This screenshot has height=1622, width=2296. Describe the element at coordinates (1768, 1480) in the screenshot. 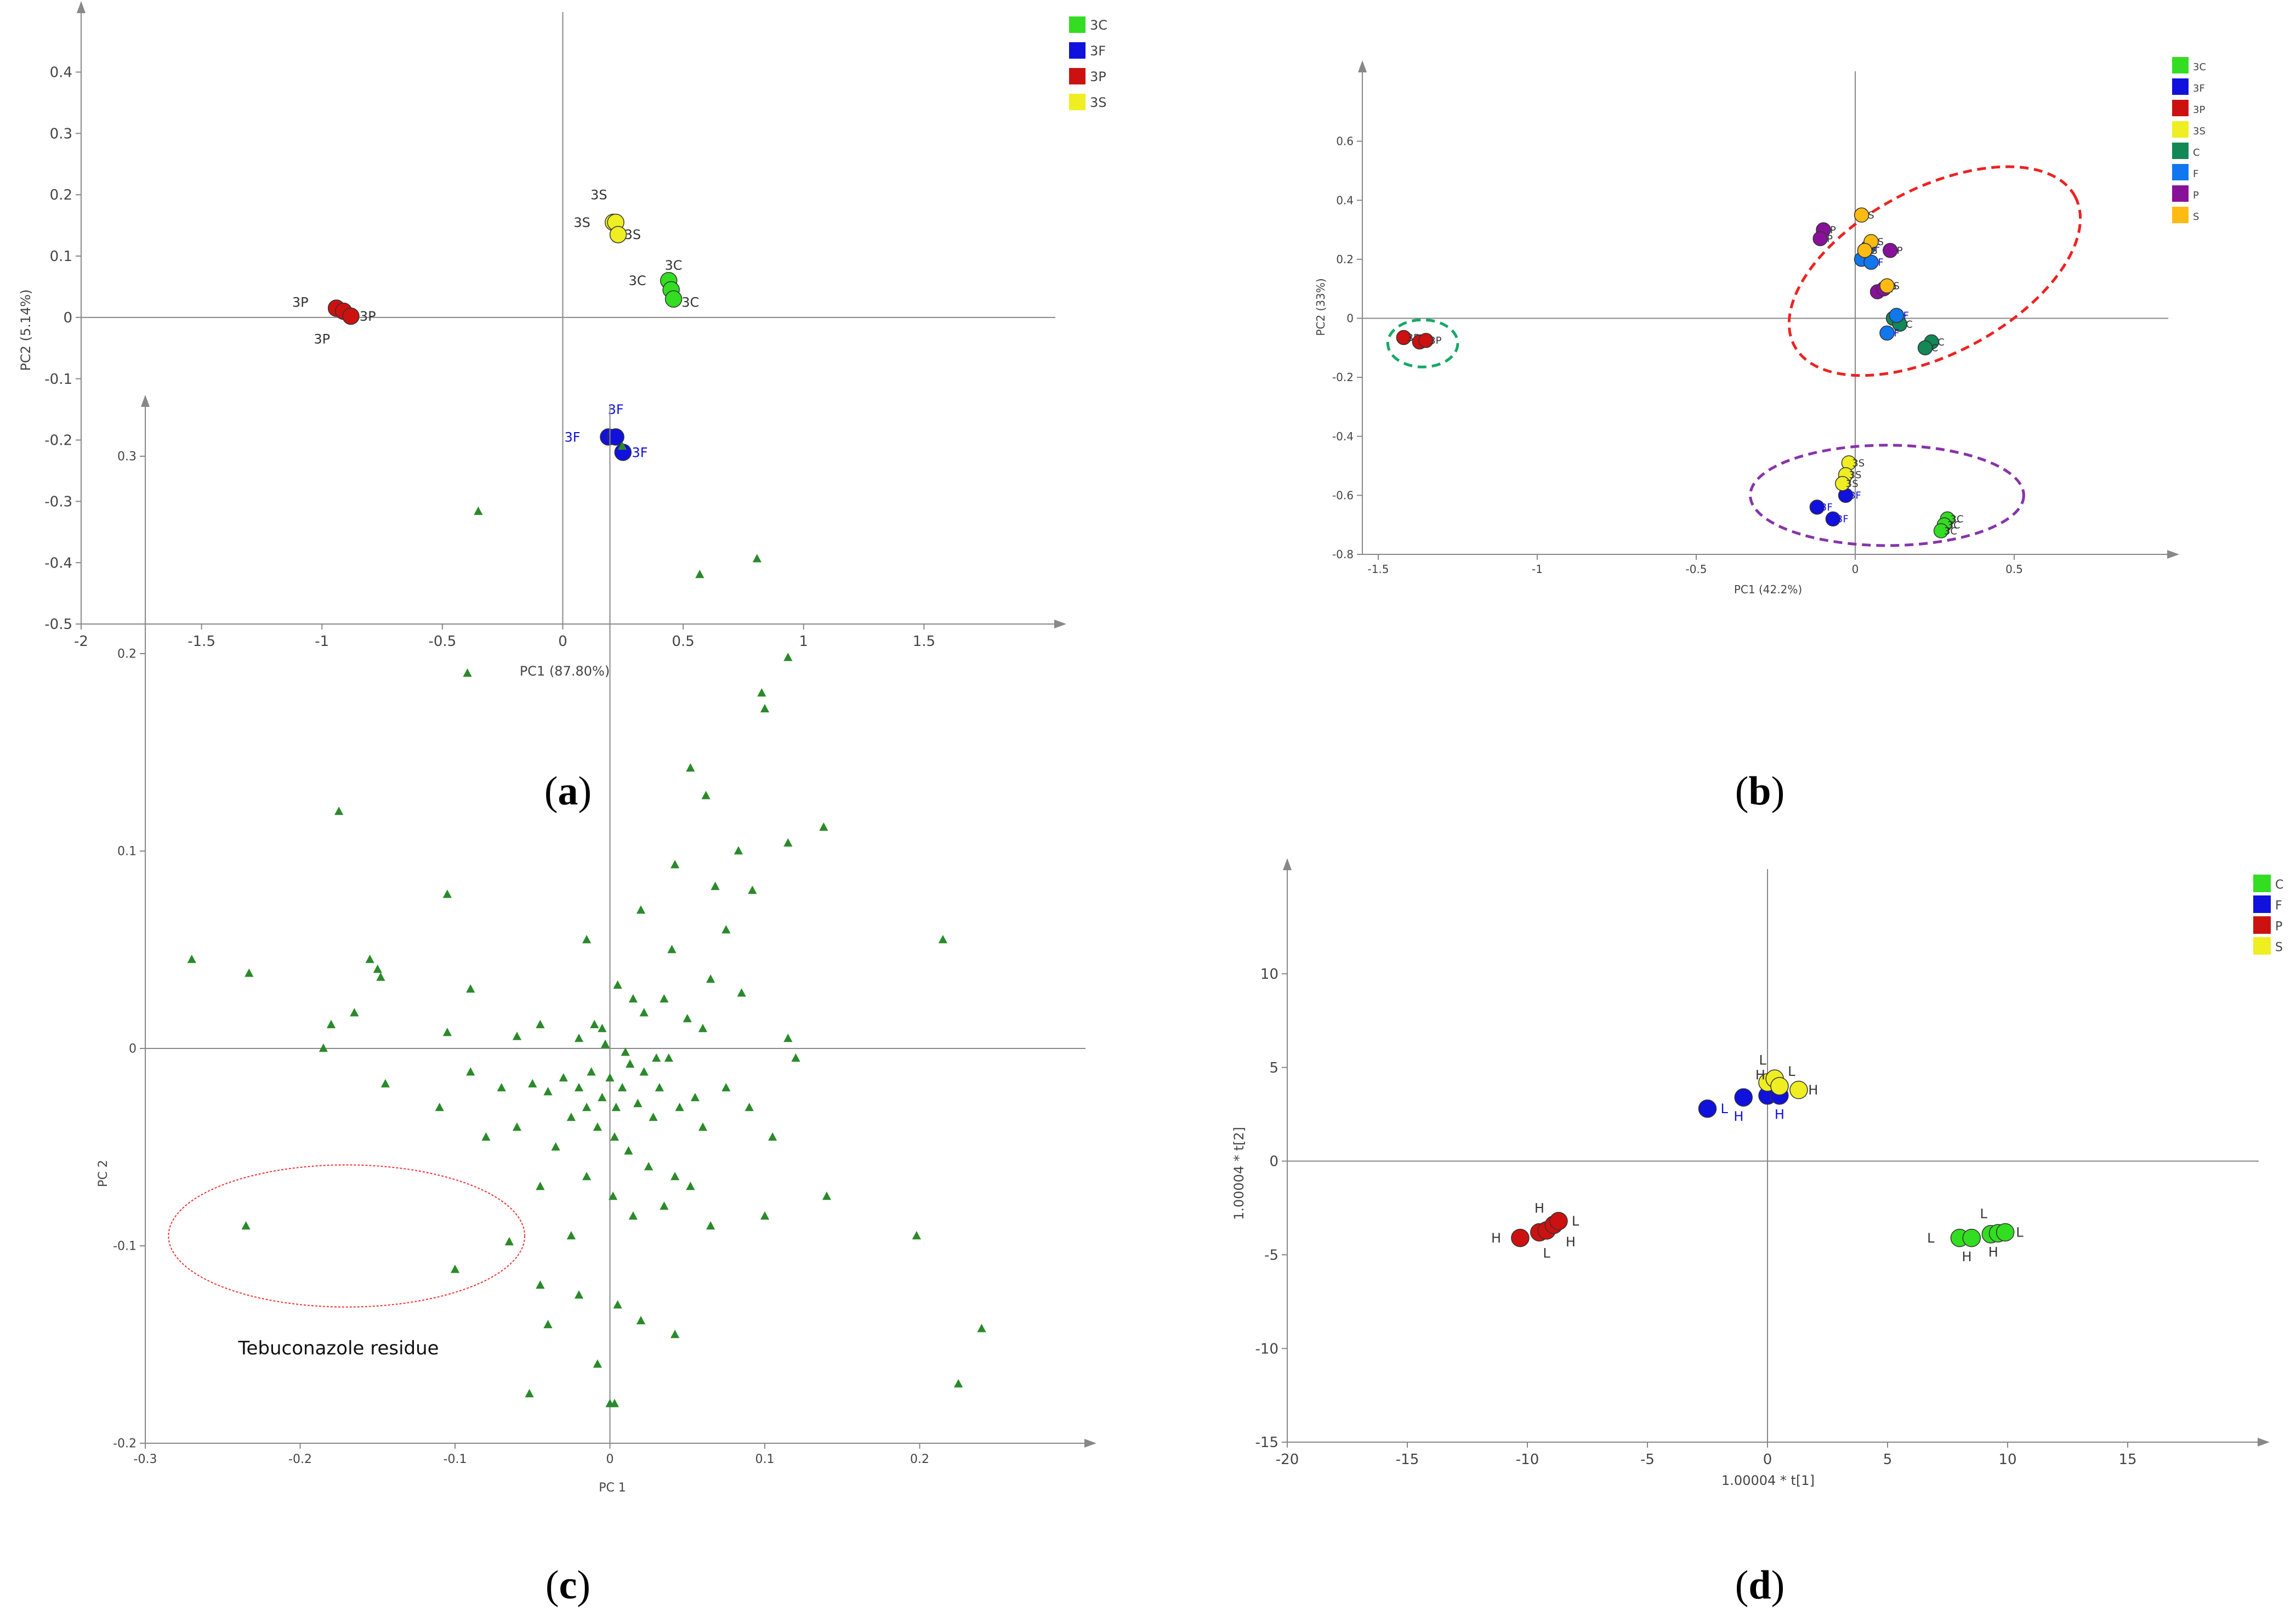

I see `x-axis-label: 1.00004 * t[1]` at that location.